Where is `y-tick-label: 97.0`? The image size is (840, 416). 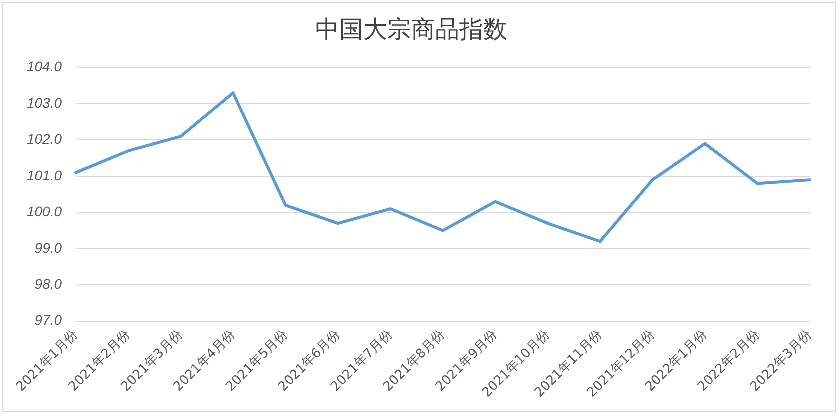
y-tick-label: 97.0 is located at coordinates (48, 320).